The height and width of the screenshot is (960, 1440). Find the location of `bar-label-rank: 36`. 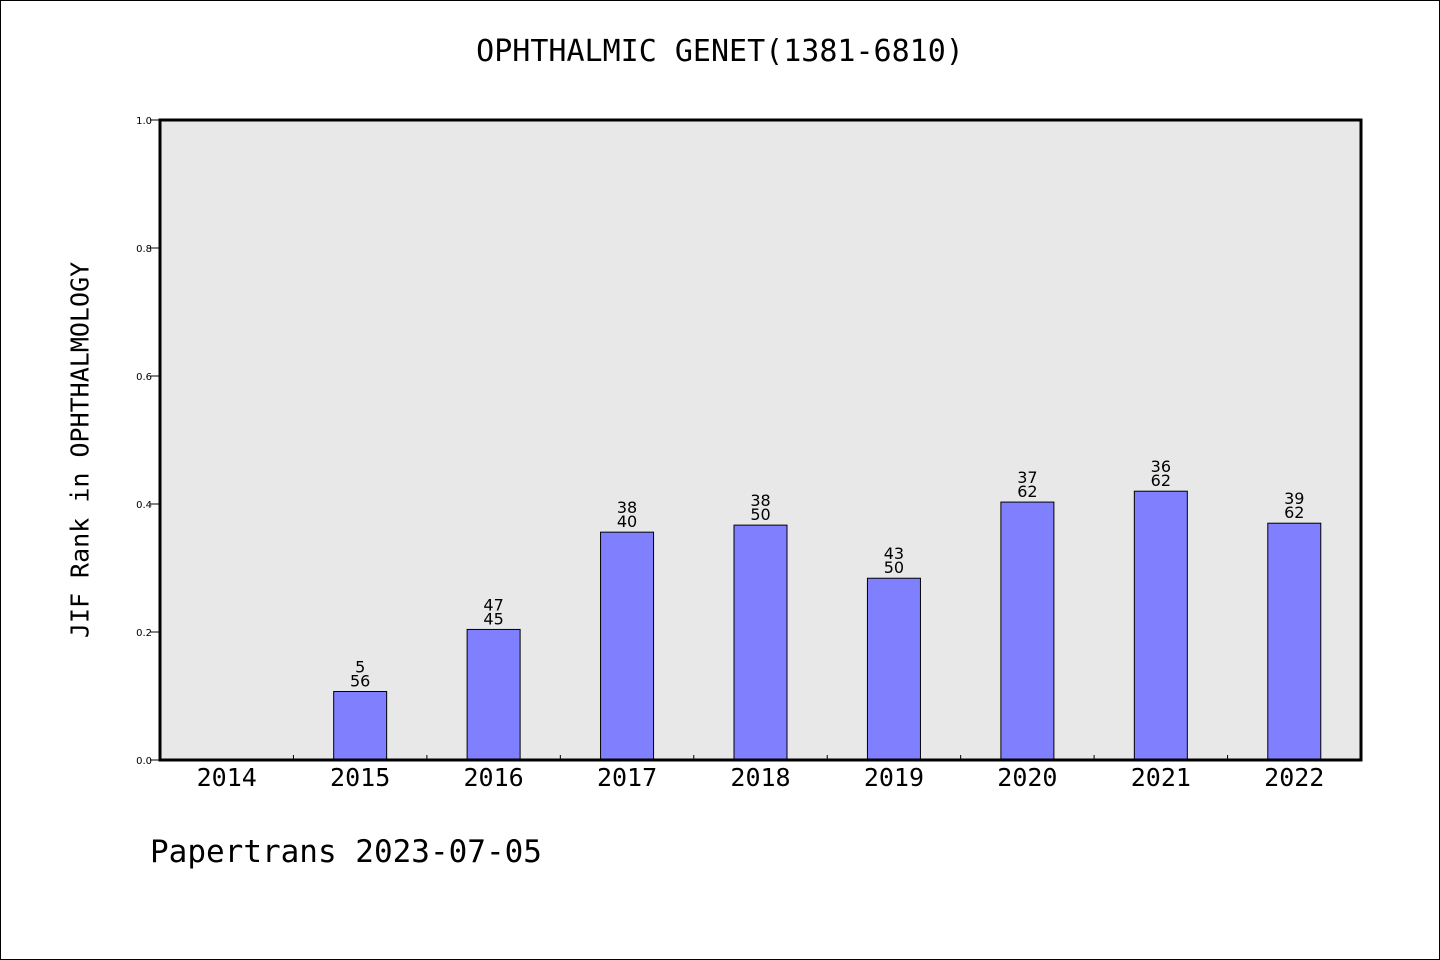

bar-label-rank: 36 is located at coordinates (1161, 466).